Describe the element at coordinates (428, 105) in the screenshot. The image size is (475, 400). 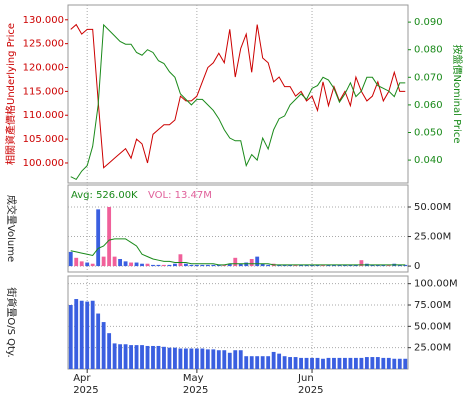
I see `y2-tick-label: 0.060` at that location.